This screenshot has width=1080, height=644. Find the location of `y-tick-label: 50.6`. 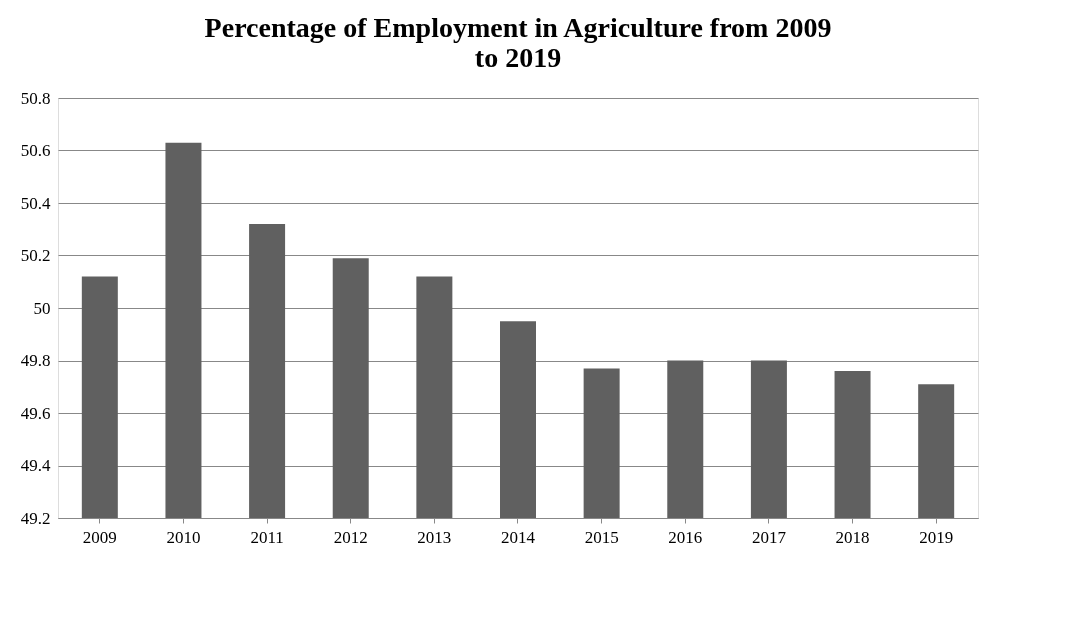

y-tick-label: 50.6 is located at coordinates (35, 150).